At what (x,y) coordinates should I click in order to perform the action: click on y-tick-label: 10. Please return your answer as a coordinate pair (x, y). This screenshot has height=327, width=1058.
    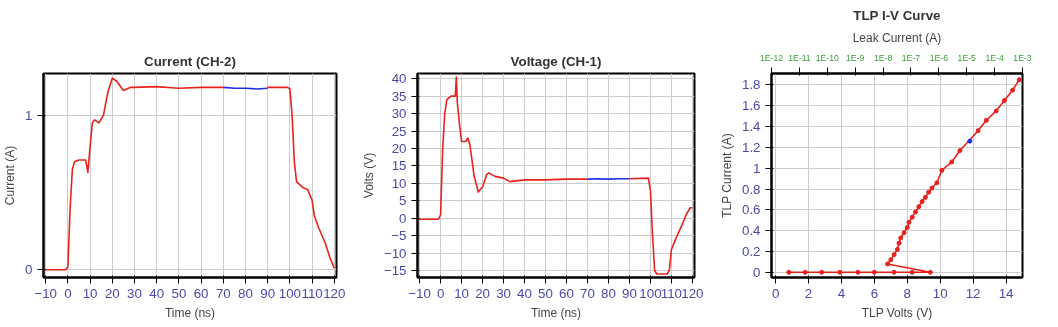
    Looking at the image, I should click on (399, 183).